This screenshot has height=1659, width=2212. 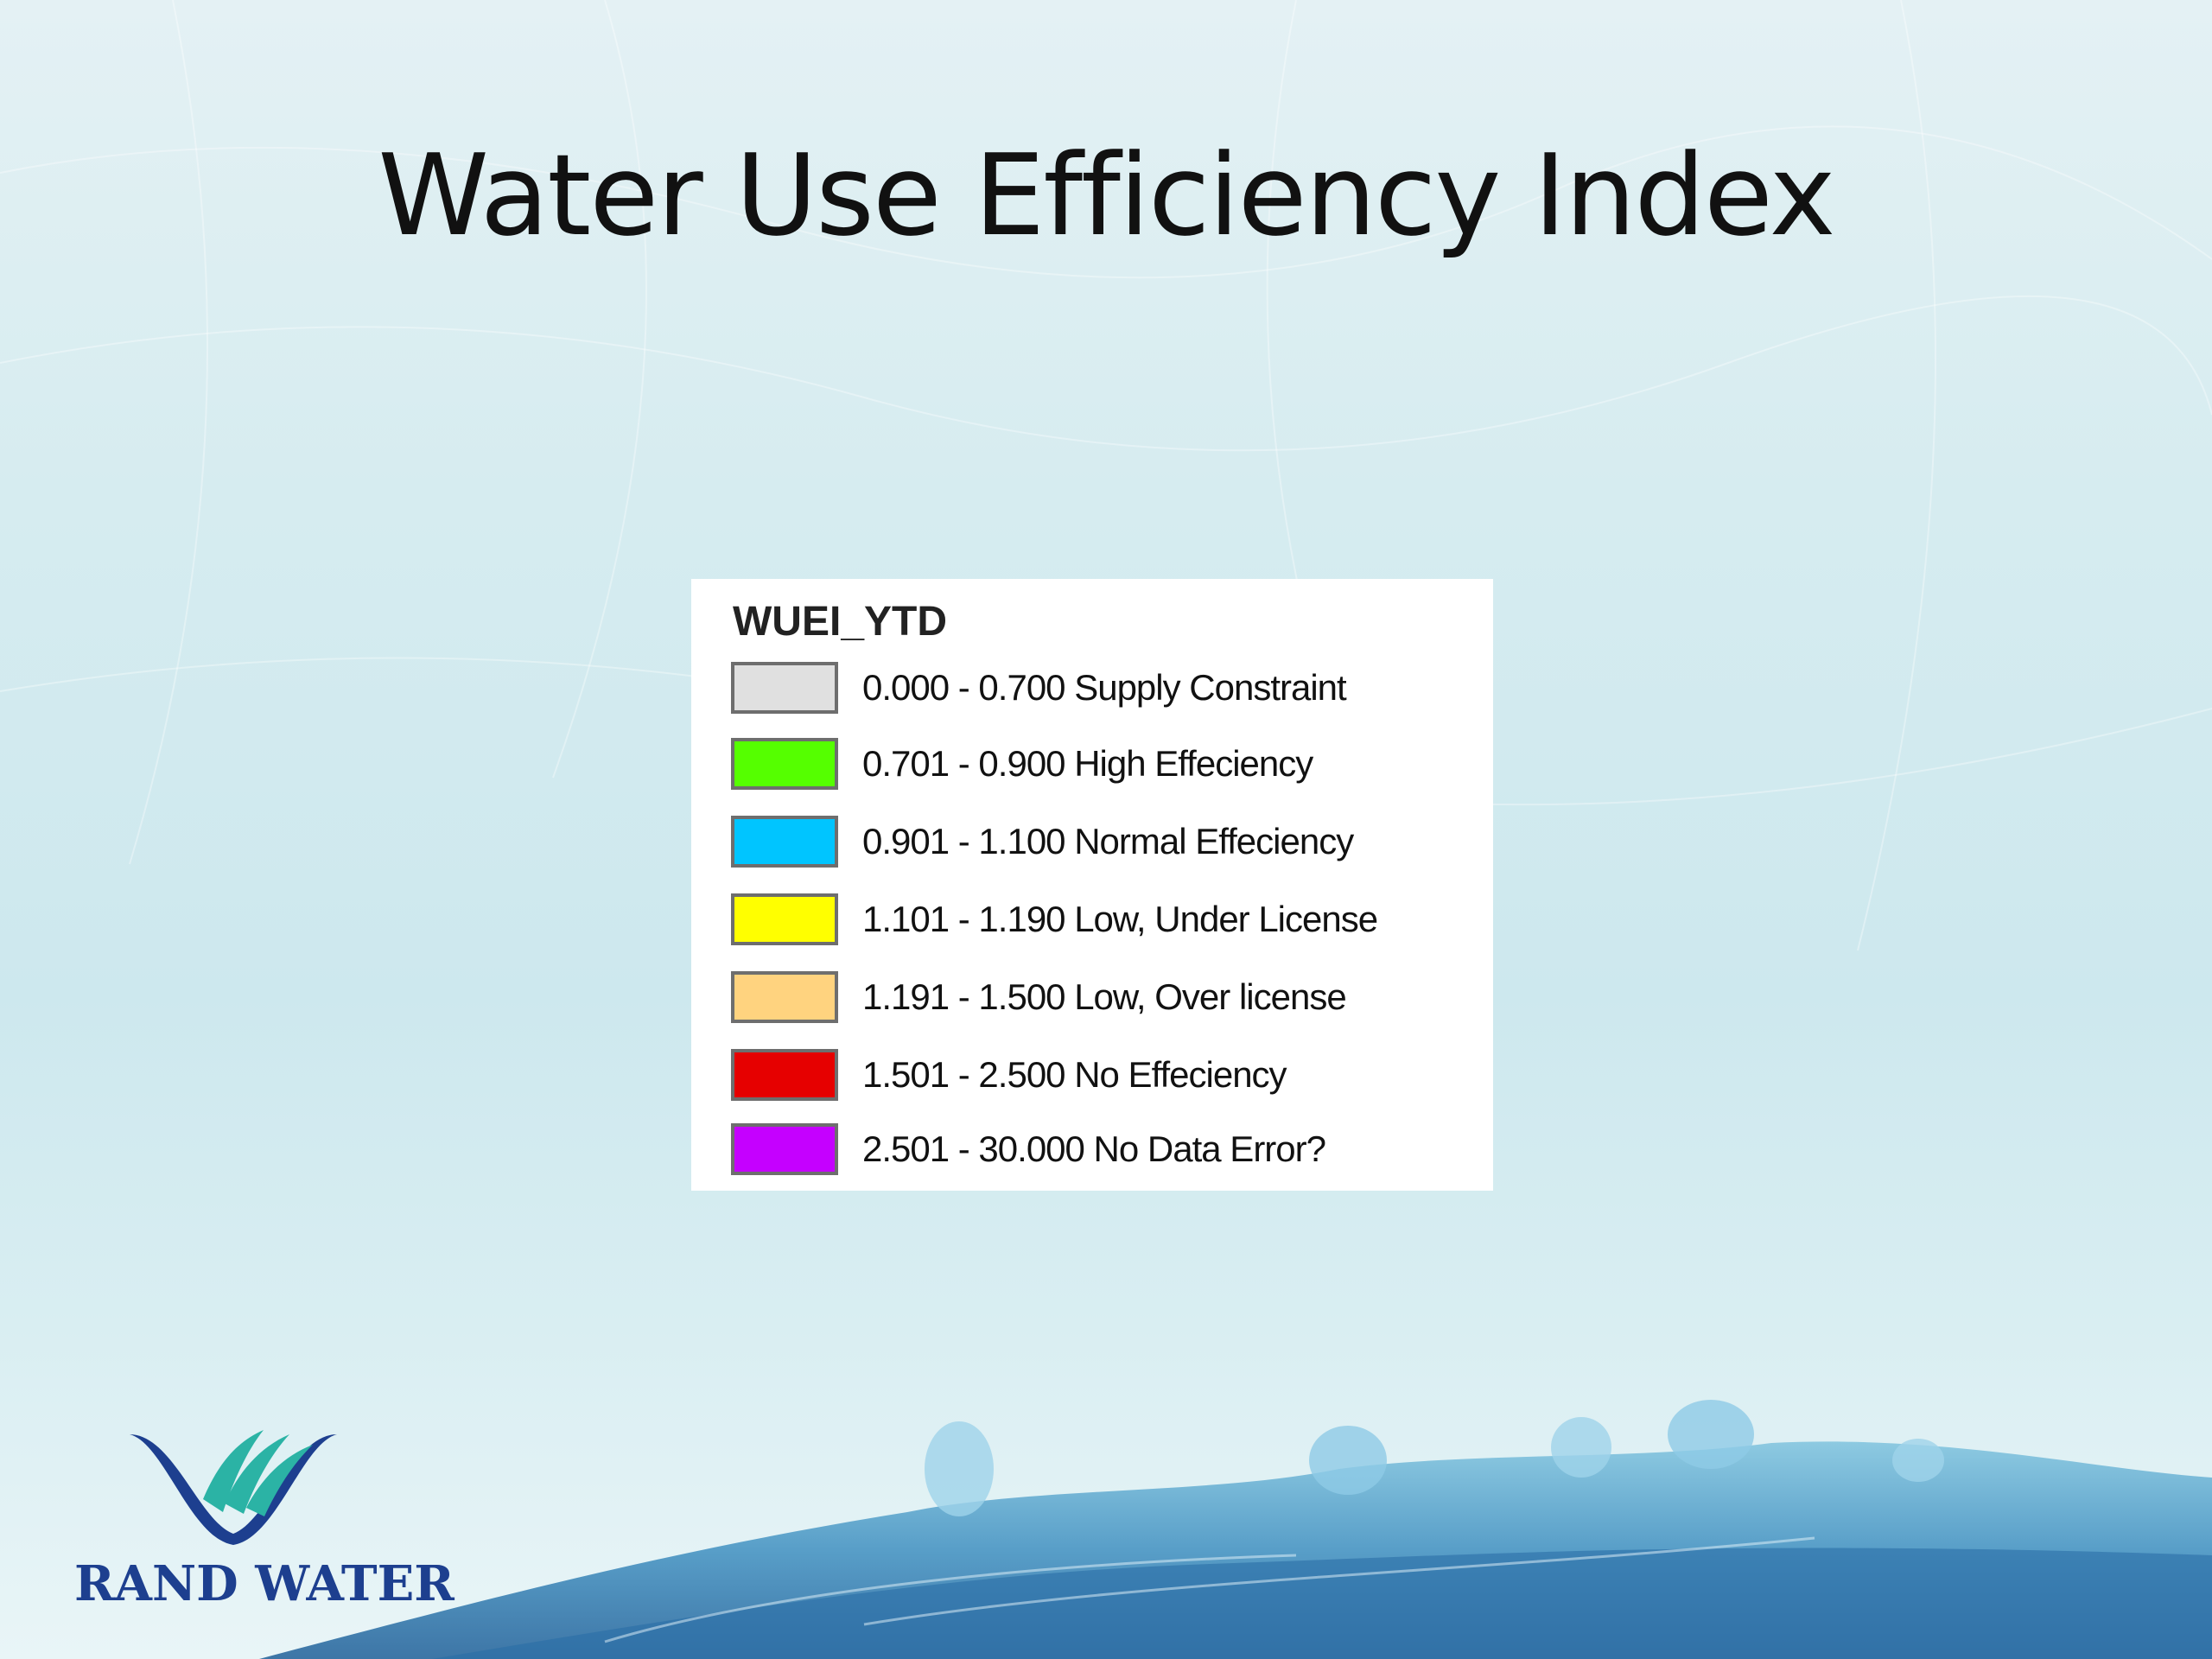 I want to click on legend-item: 1.101 - 1.190 Low, Under License, so click(x=1111, y=921).